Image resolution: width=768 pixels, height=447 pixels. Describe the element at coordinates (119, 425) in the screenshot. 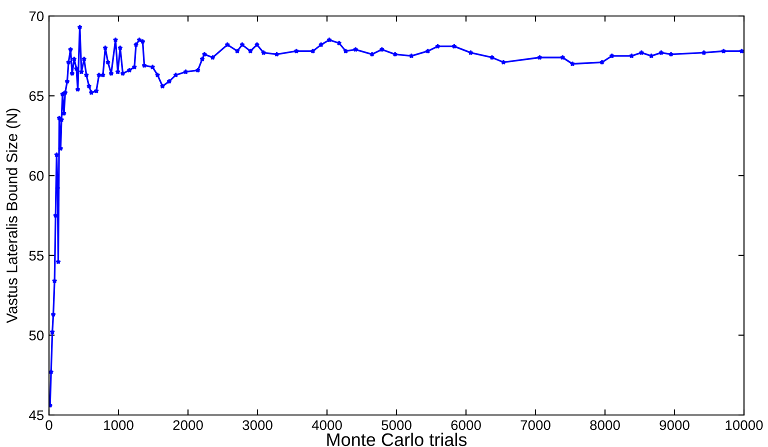

I see `x-tick-label: 1000` at that location.